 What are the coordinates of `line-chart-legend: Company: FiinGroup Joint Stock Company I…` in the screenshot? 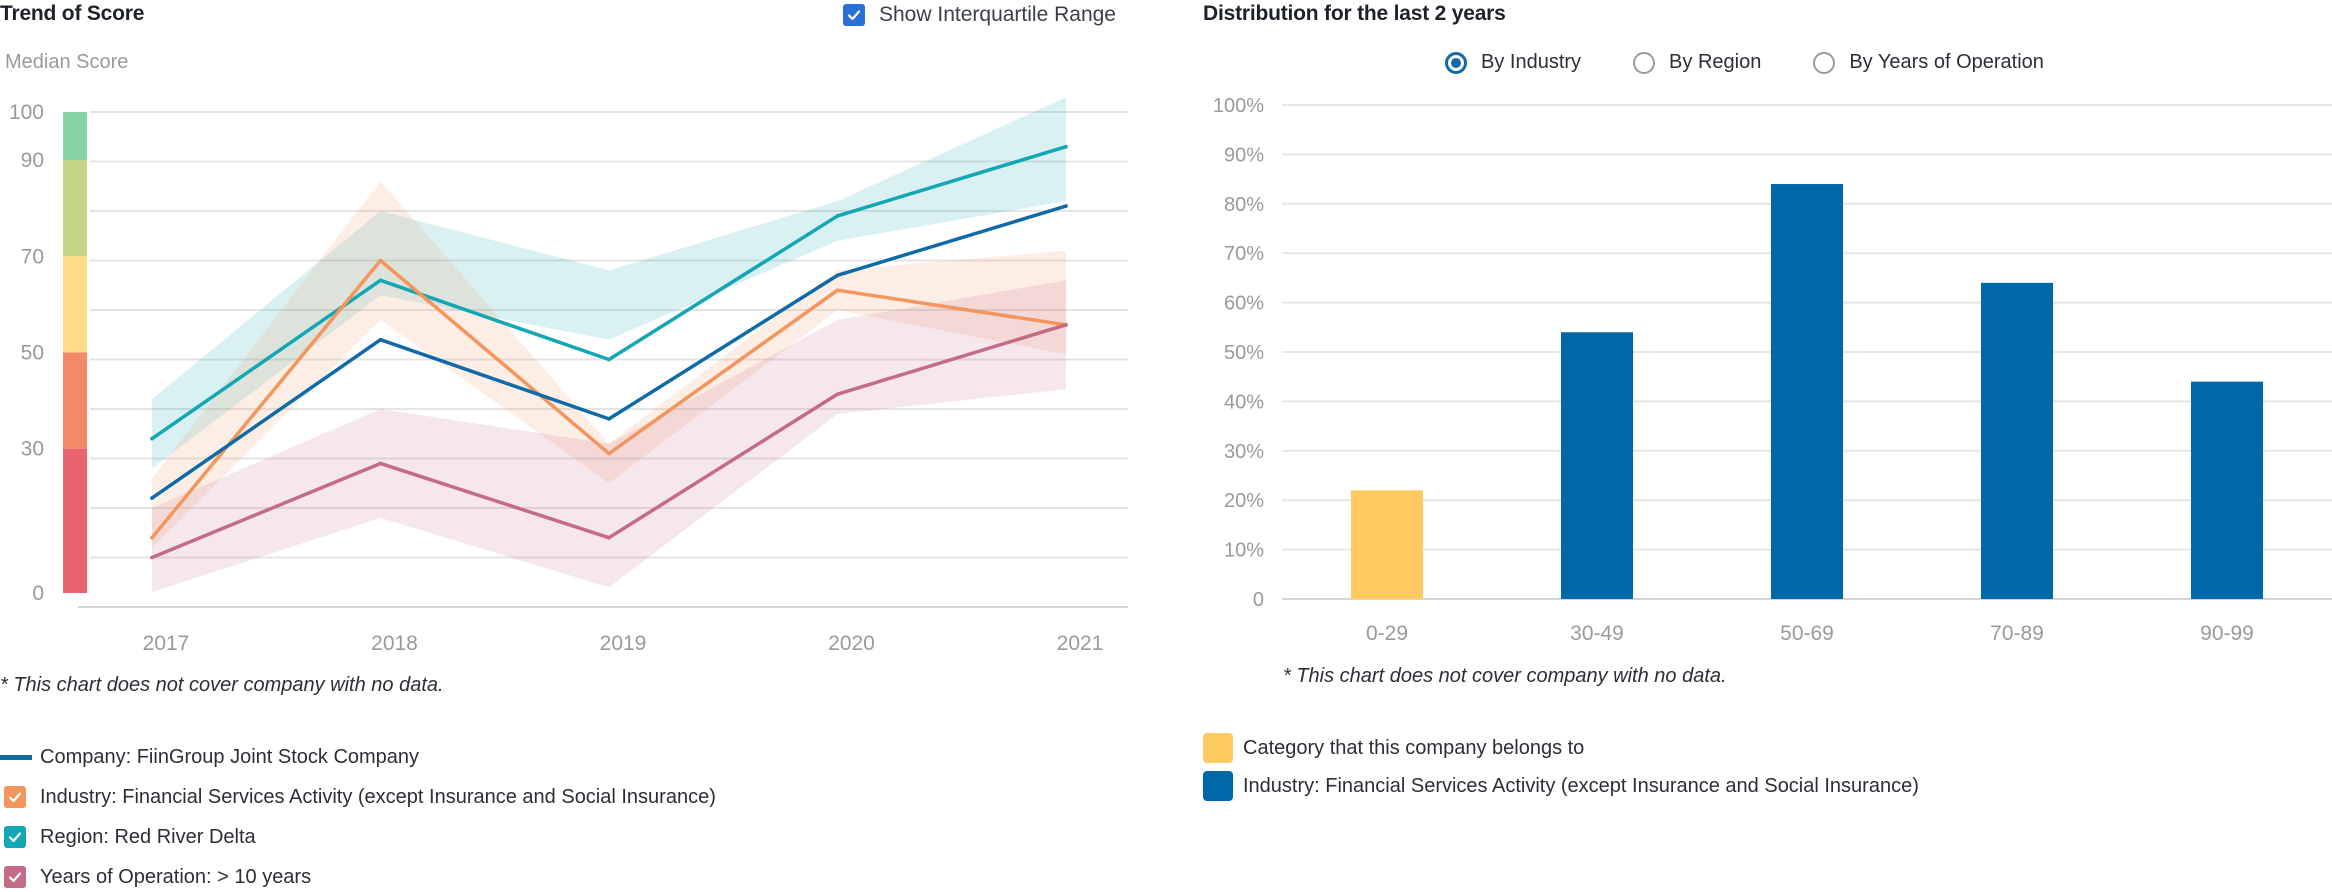 It's located at (358, 817).